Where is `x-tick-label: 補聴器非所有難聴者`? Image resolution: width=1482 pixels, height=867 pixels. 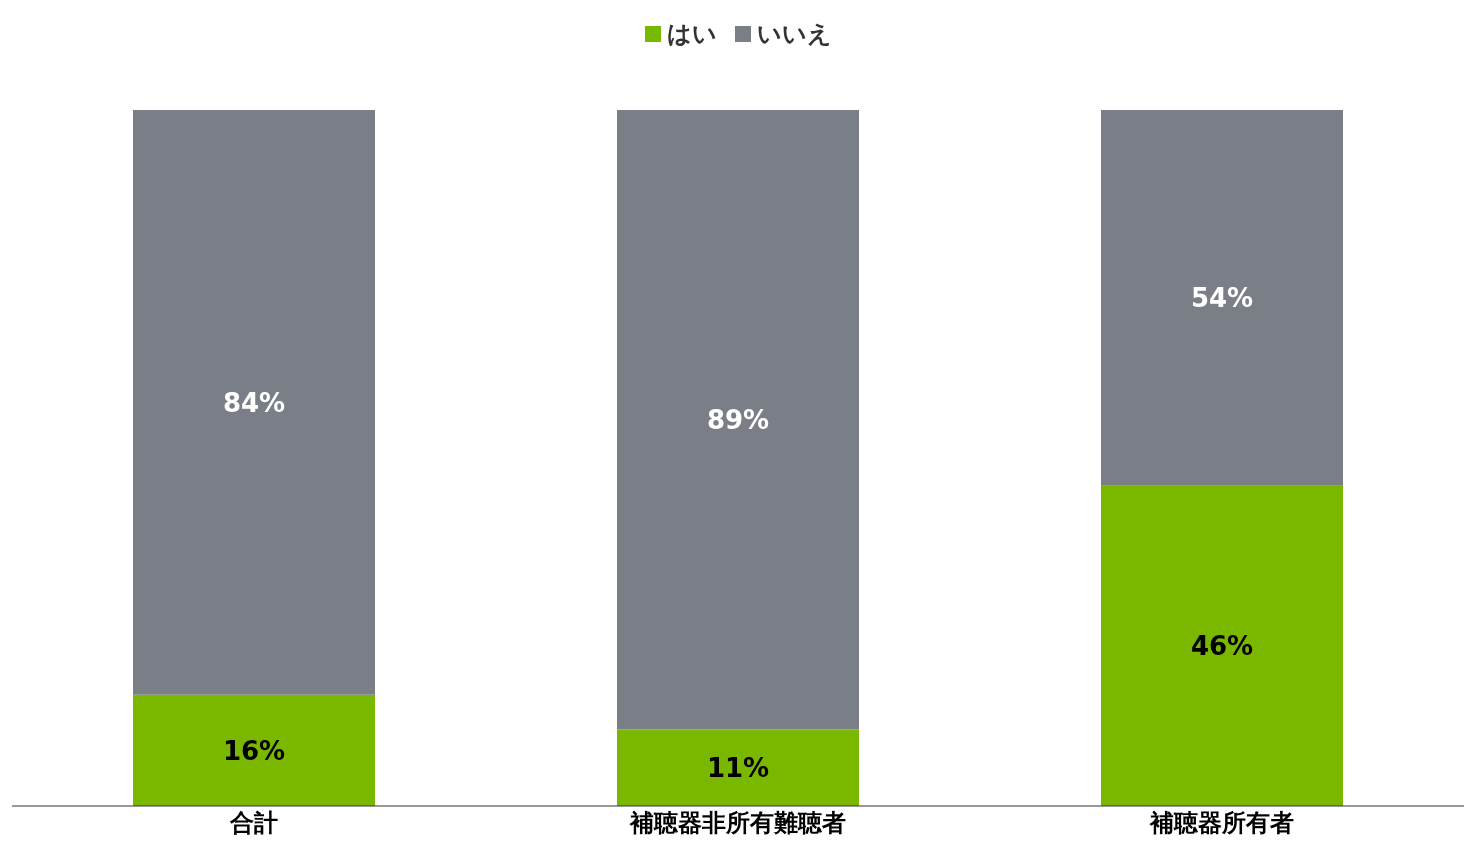 x-tick-label: 補聴器非所有難聴者 is located at coordinates (737, 823).